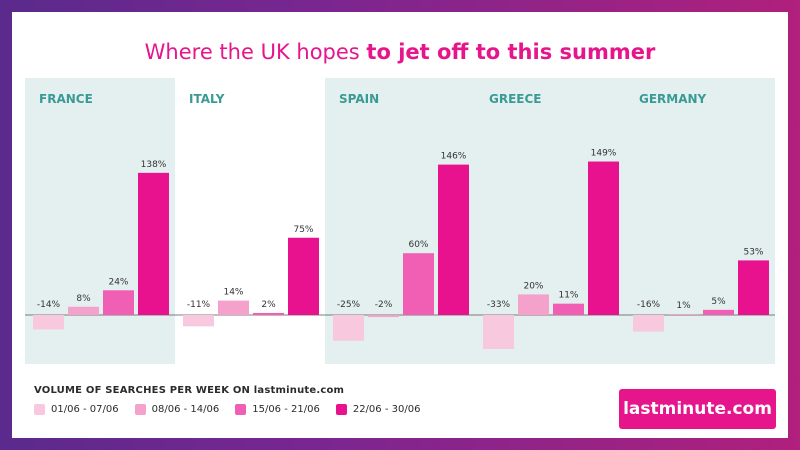 This screenshot has height=450, width=800. What do you see at coordinates (207, 99) in the screenshot?
I see `country-label: ITALY` at bounding box center [207, 99].